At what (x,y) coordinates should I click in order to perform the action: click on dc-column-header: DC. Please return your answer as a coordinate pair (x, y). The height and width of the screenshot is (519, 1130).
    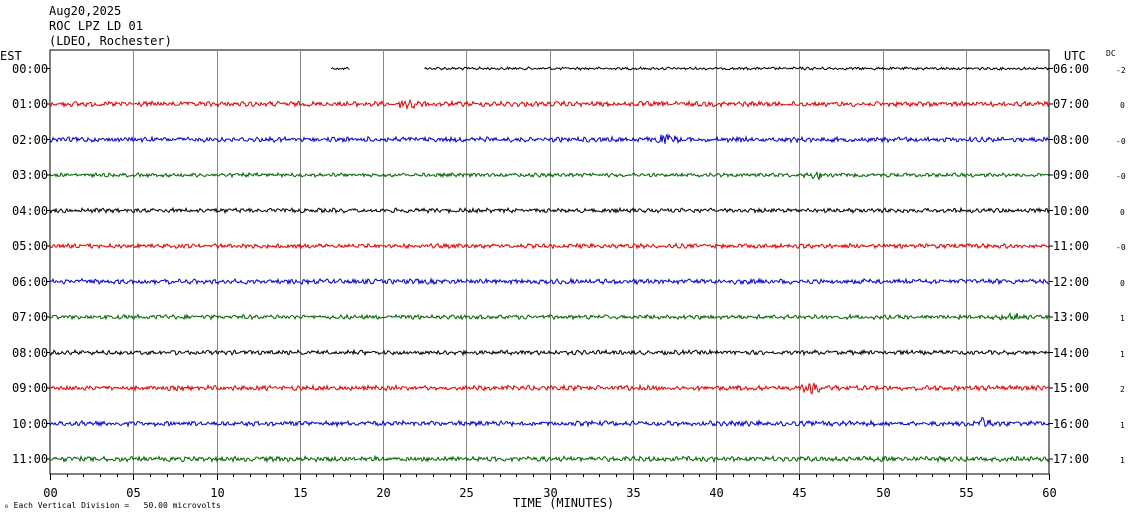
    Looking at the image, I should click on (1111, 53).